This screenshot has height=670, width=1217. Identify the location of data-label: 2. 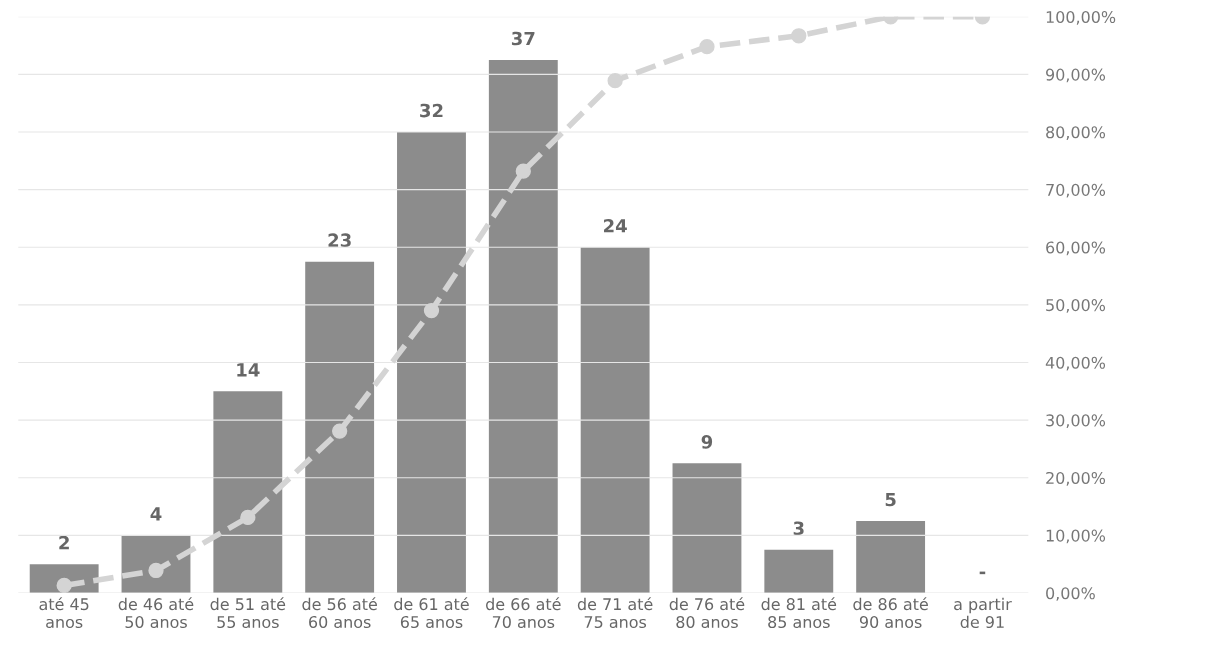
(64, 542).